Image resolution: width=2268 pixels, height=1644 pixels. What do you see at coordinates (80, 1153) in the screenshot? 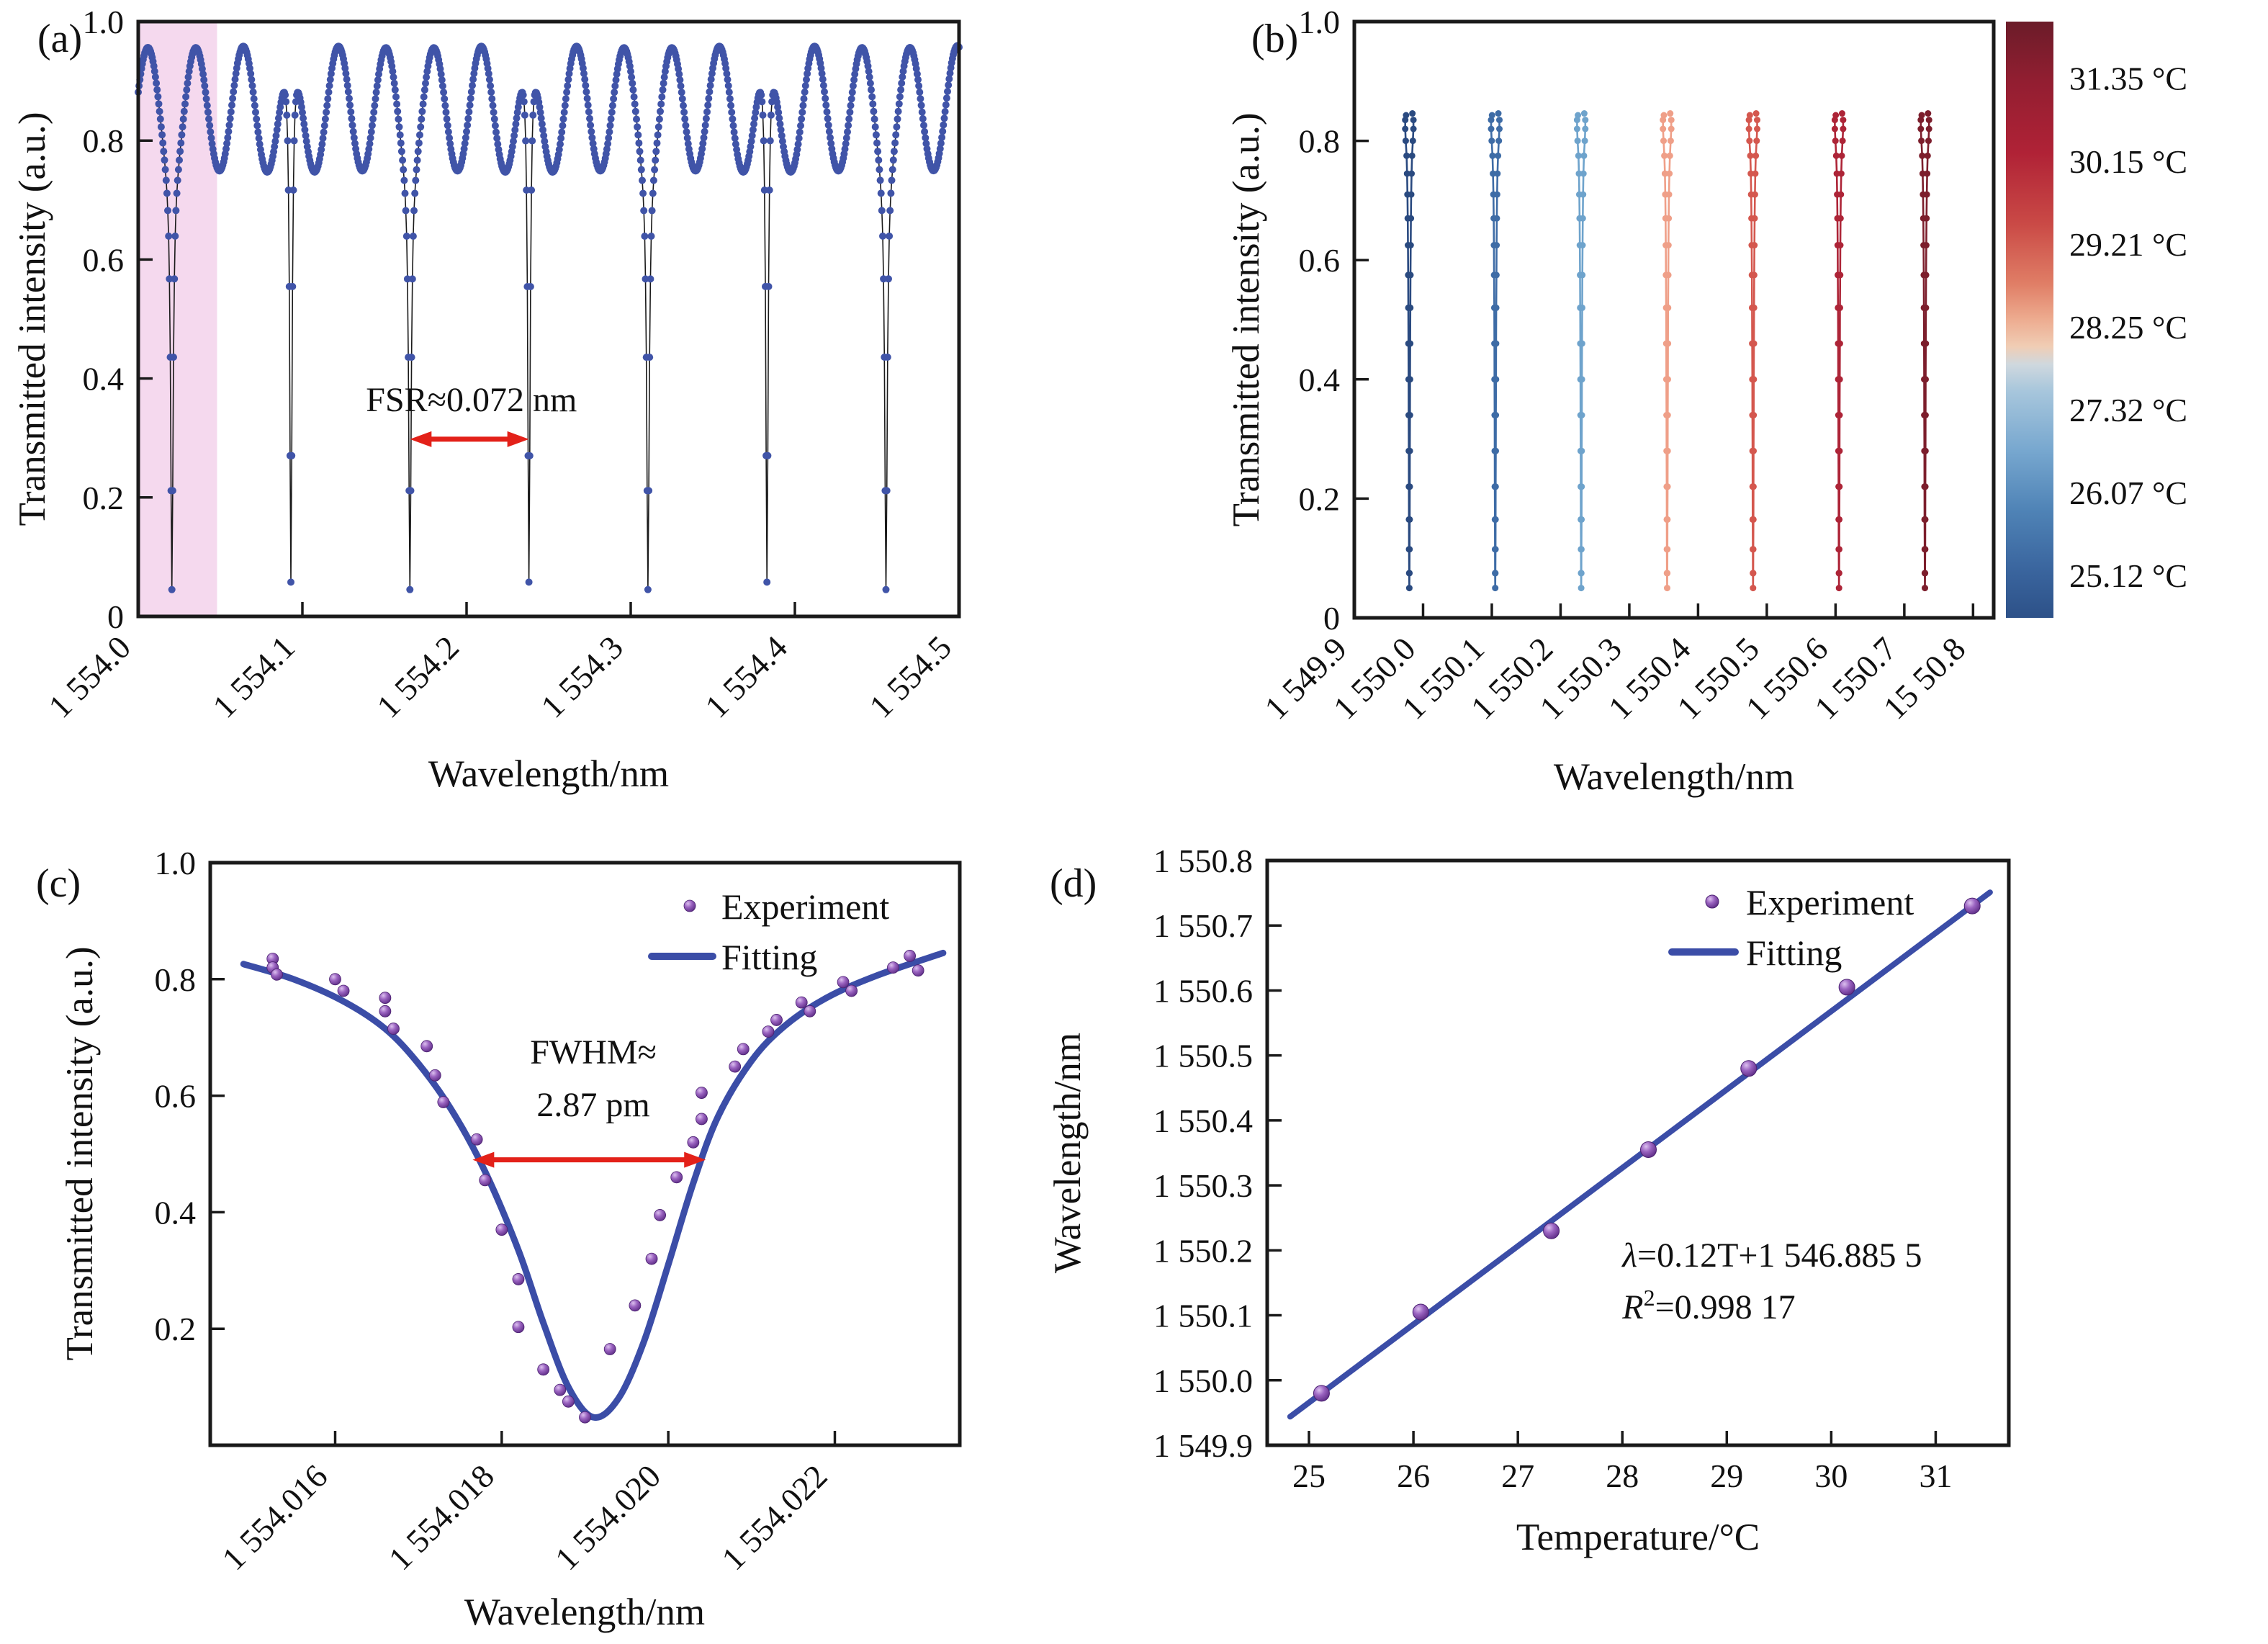
I see `panel-c-ylabel: Transmitted intensity (a.u.)` at bounding box center [80, 1153].